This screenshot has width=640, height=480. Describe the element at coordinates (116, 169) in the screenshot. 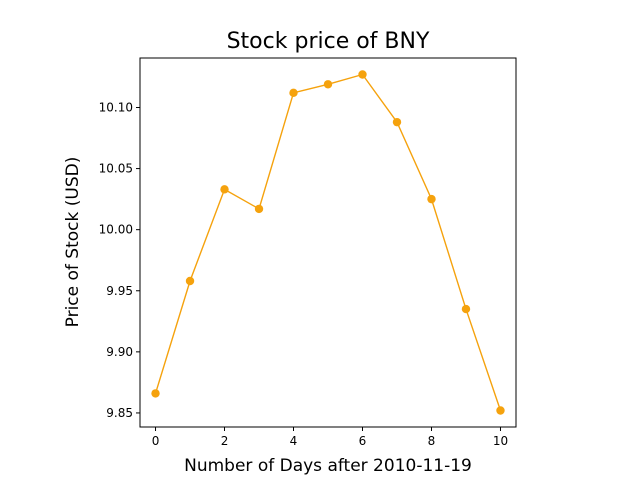

I see `y-tick-label: 10.05` at that location.